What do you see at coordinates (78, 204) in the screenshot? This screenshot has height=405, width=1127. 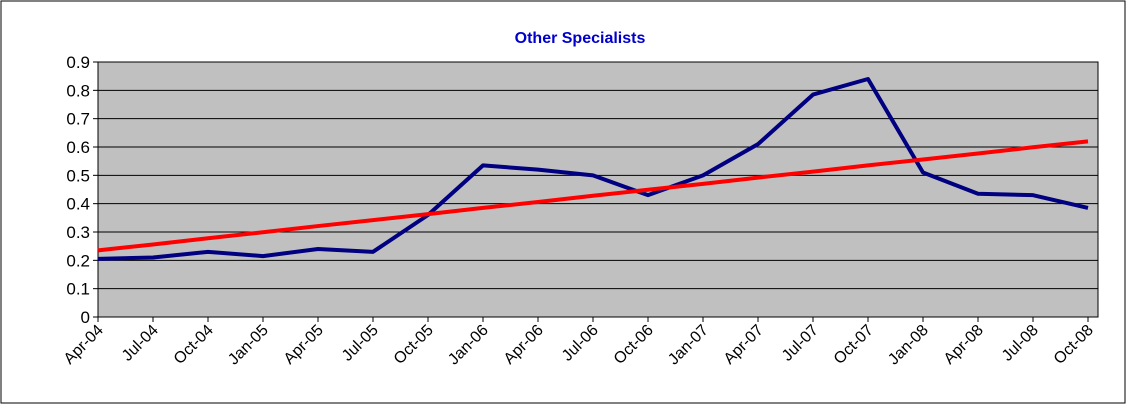 I see `y-tick-label: 0.4` at bounding box center [78, 204].